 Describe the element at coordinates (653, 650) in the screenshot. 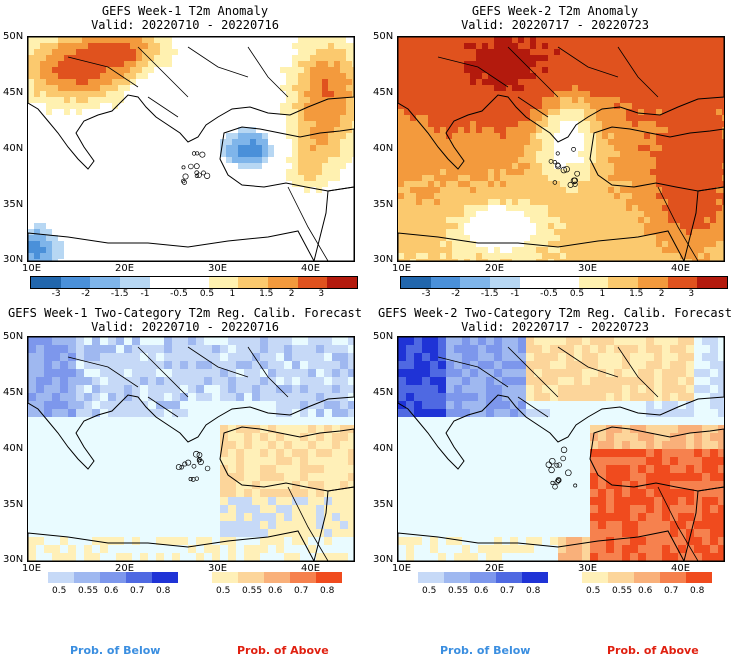

I see `legend-title-above: Prob. of Above` at that location.